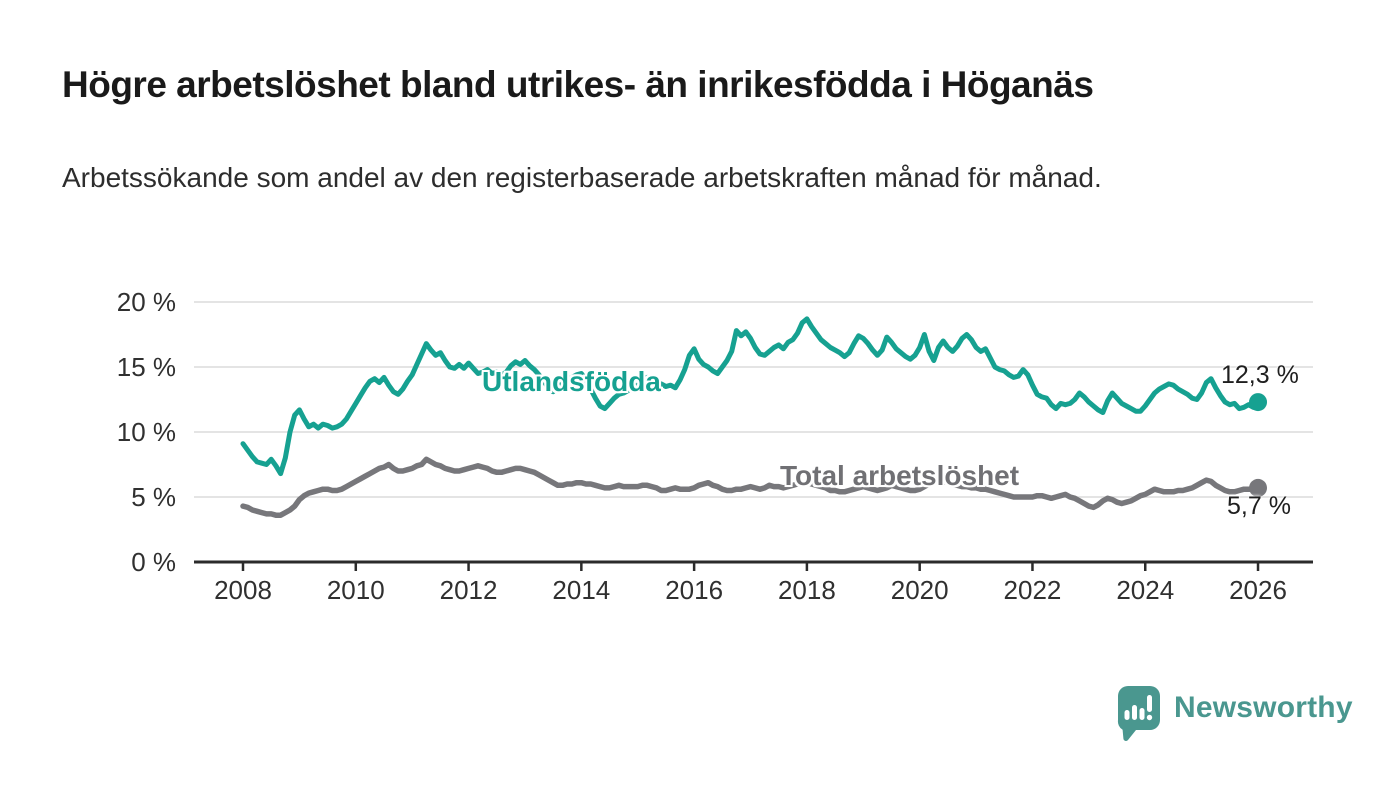 Image resolution: width=1400 pixels, height=794 pixels. I want to click on end-value-label-total: 5,7 %, so click(1259, 506).